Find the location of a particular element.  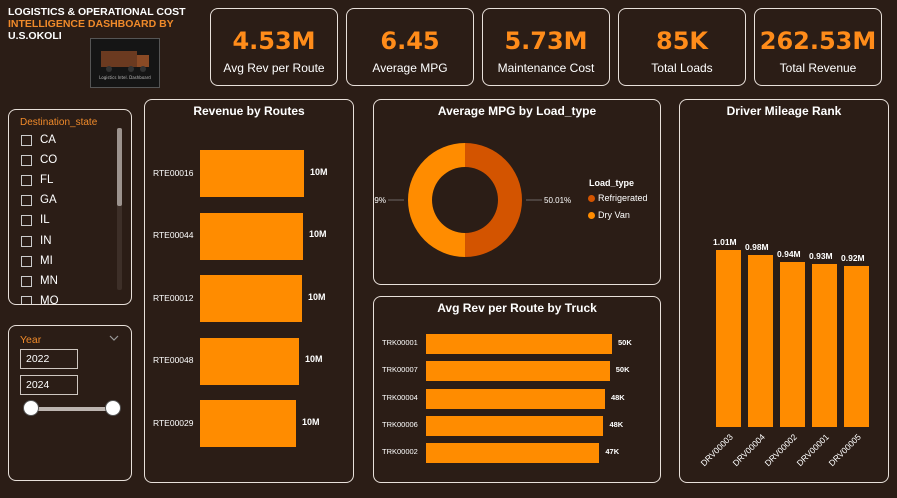

year-slicer: Year 2022 2024 is located at coordinates (70, 403).